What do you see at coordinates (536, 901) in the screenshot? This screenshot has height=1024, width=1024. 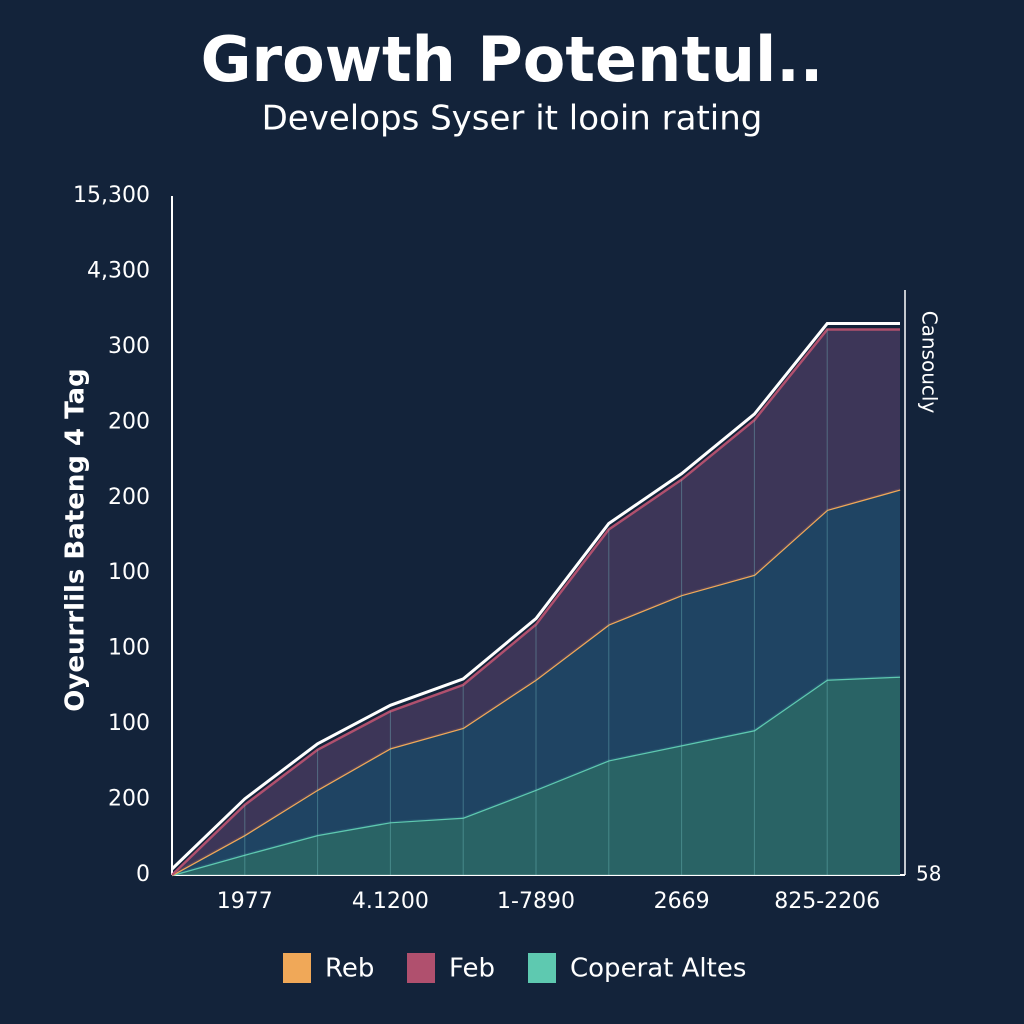 I see `x-tick-label: 1-7890` at bounding box center [536, 901].